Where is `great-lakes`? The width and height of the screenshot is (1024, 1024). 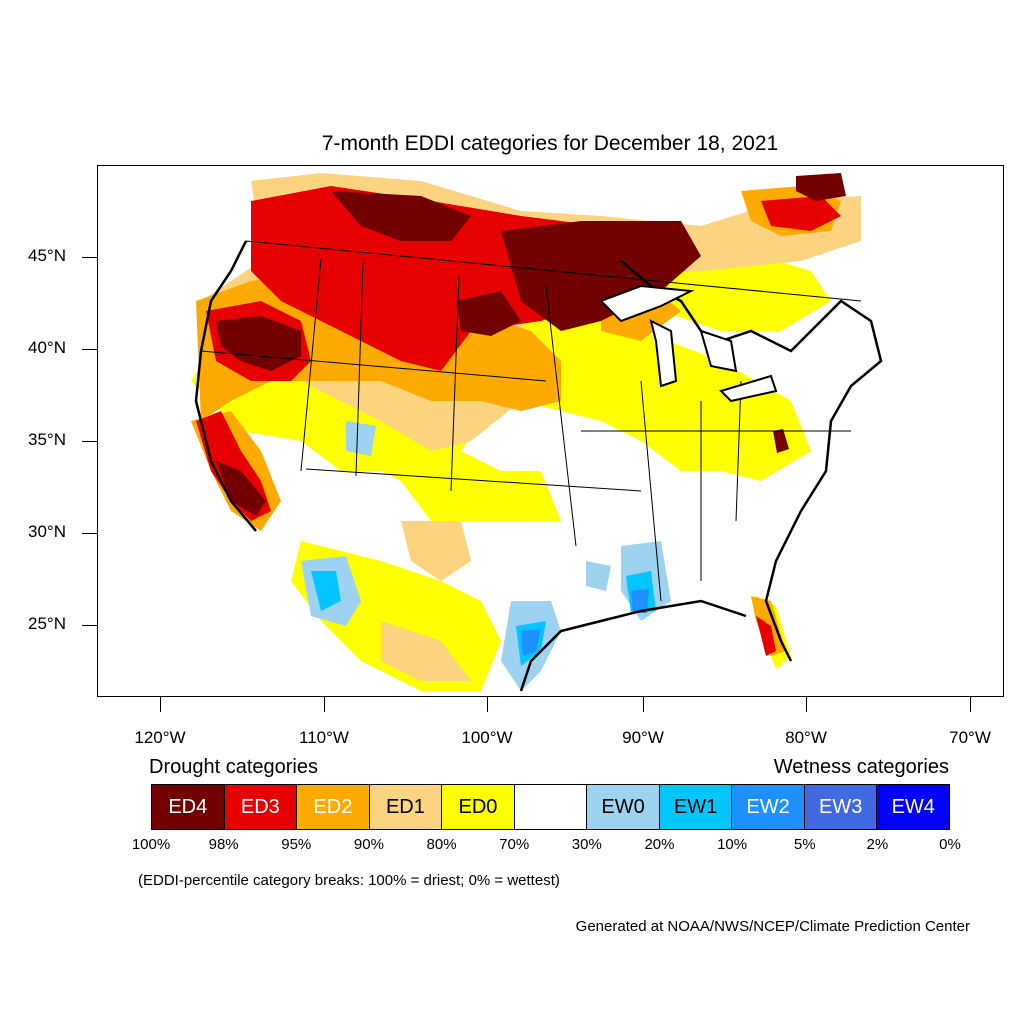
great-lakes is located at coordinates (688, 343).